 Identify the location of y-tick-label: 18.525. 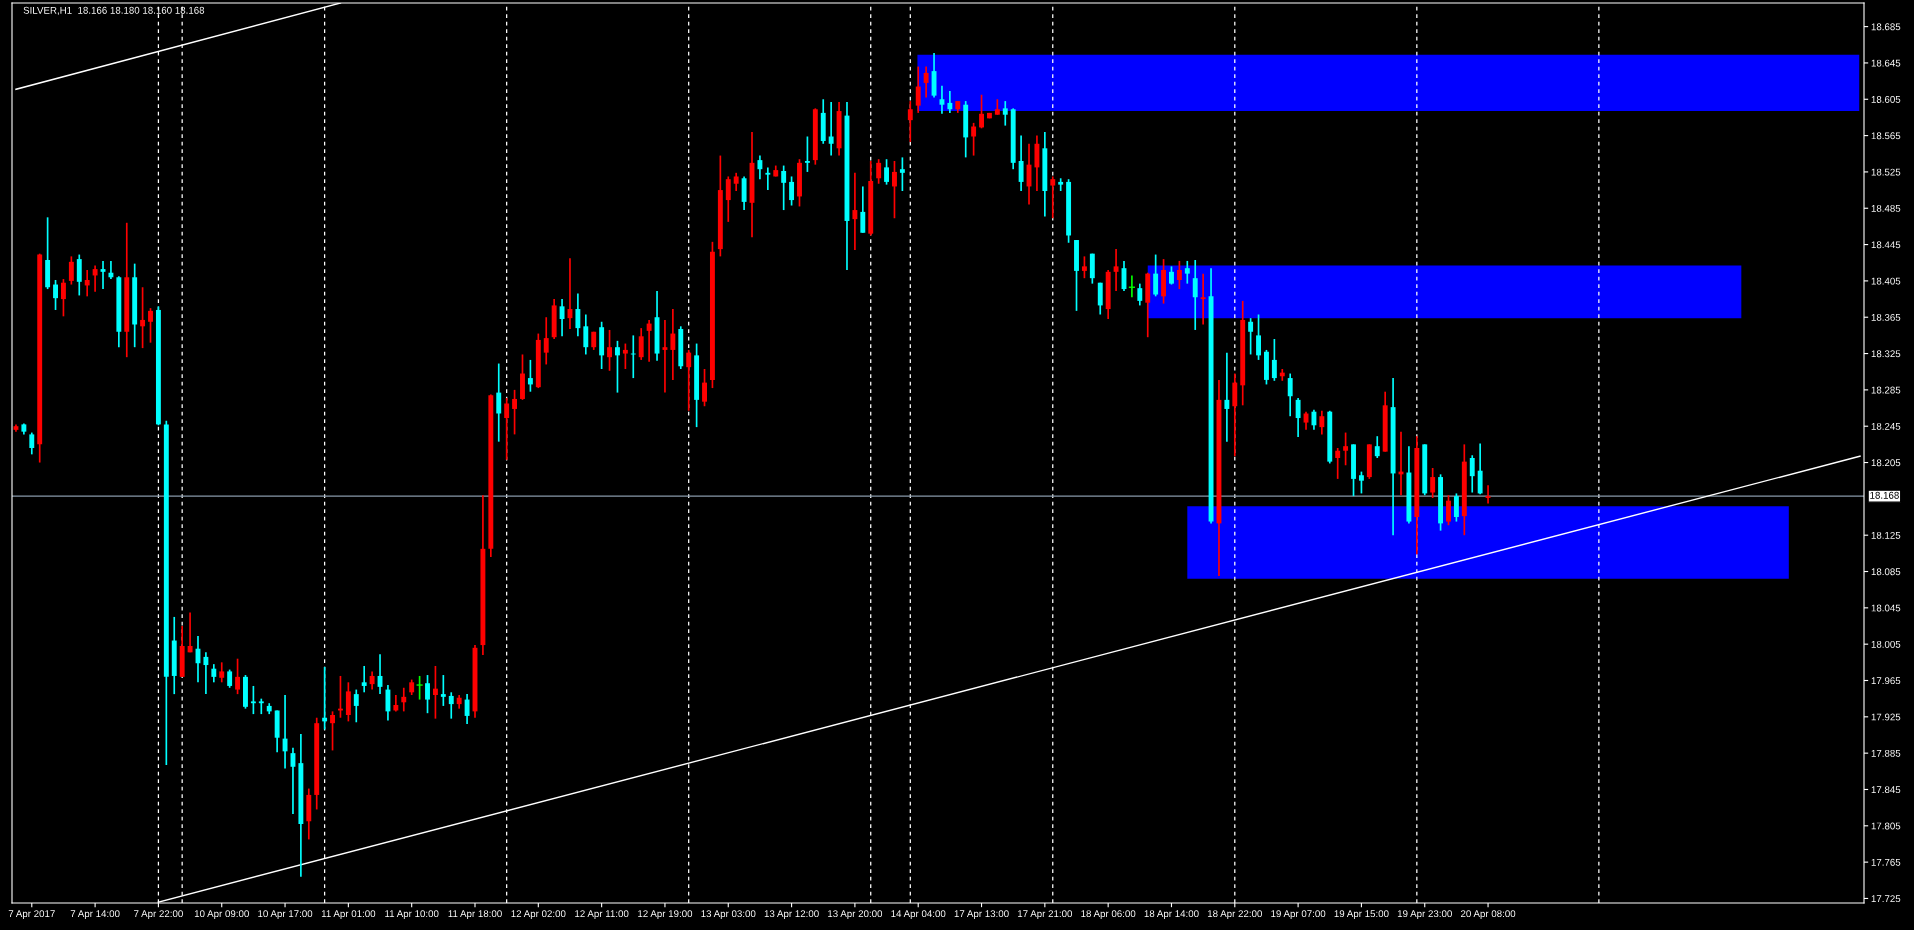
(1886, 172).